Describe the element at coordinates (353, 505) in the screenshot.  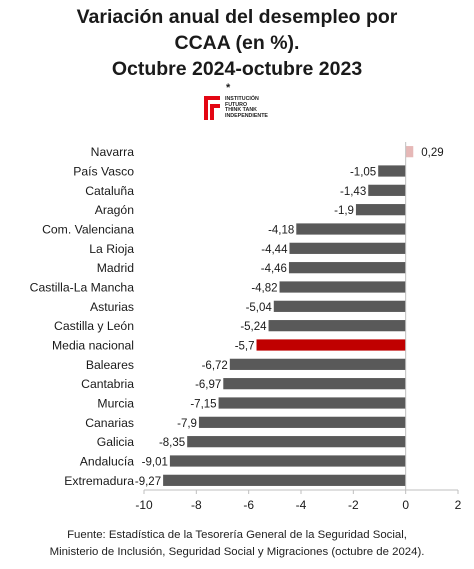
I see `x-tick-label: -2` at that location.